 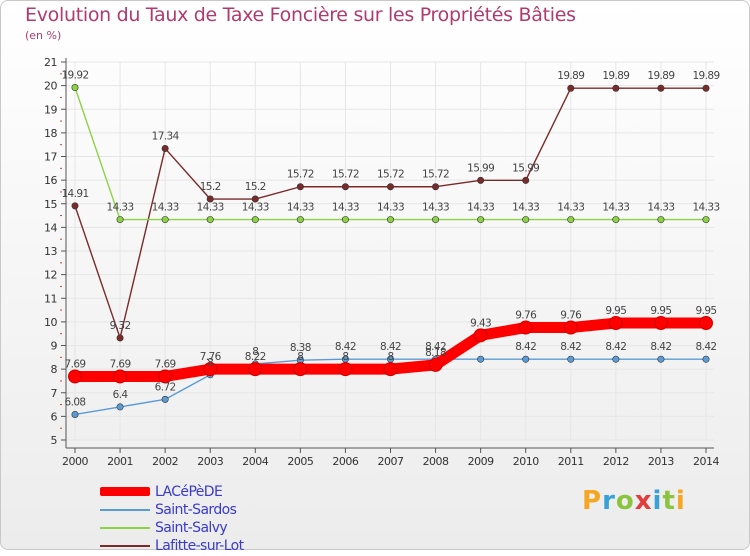 I want to click on data-label: 8.22, so click(x=255, y=357).